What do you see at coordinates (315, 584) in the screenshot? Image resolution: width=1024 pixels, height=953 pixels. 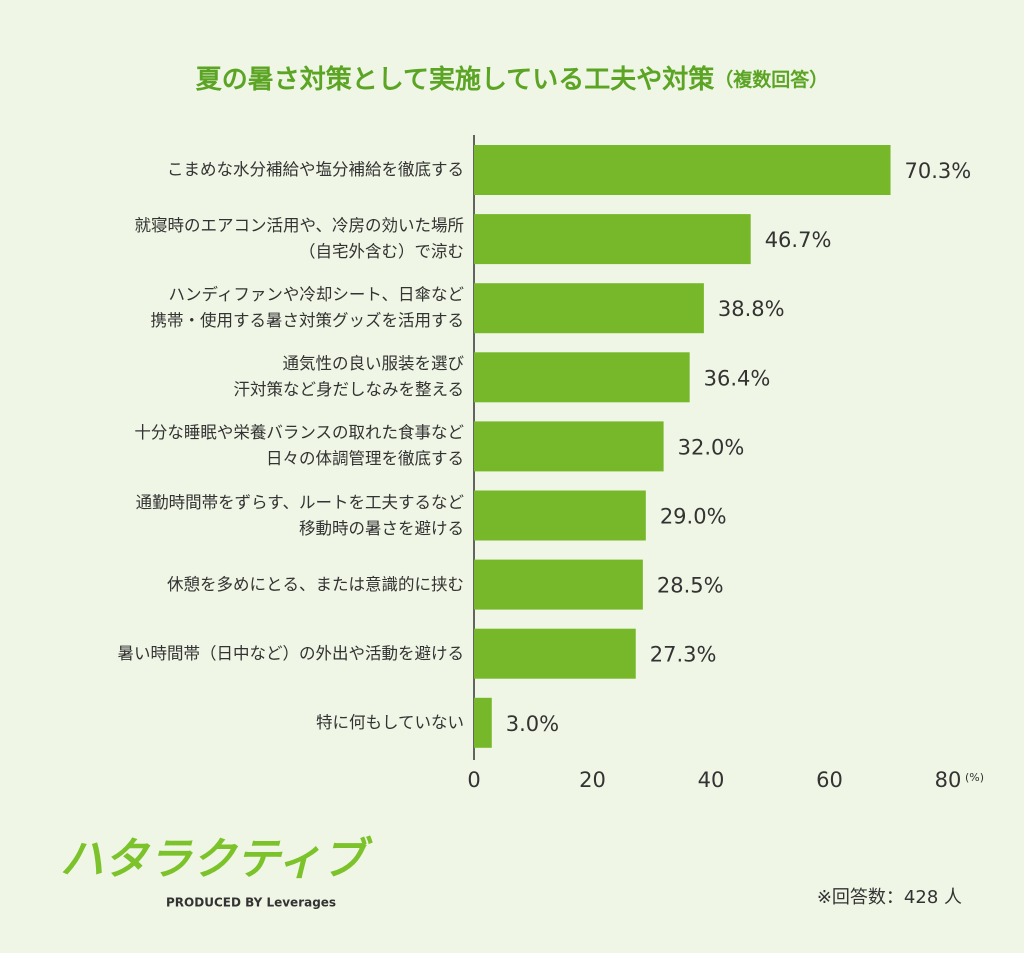 I see `category-label: 休憩を多めにとる、または意識的に挟む` at bounding box center [315, 584].